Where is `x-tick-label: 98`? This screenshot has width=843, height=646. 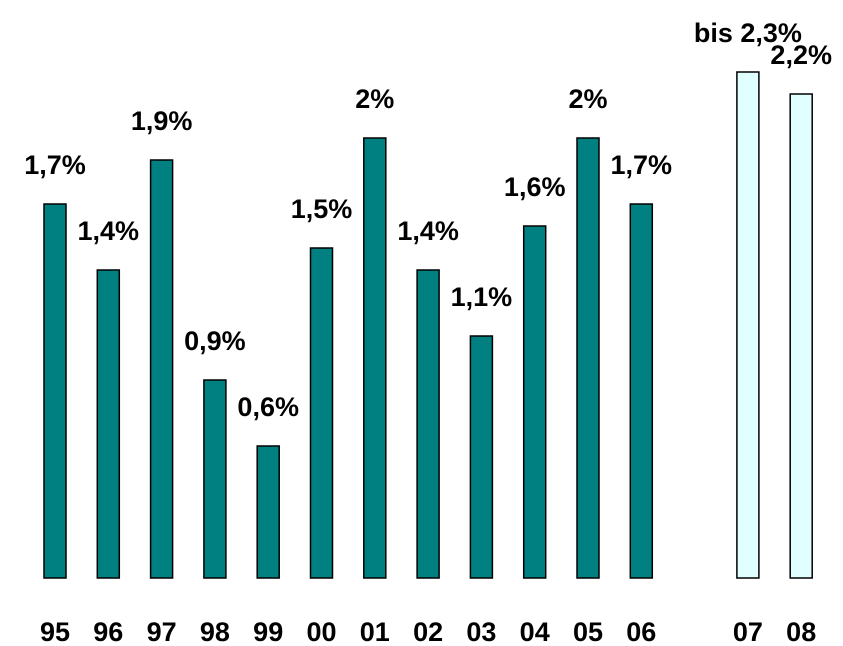 x-tick-label: 98 is located at coordinates (215, 631).